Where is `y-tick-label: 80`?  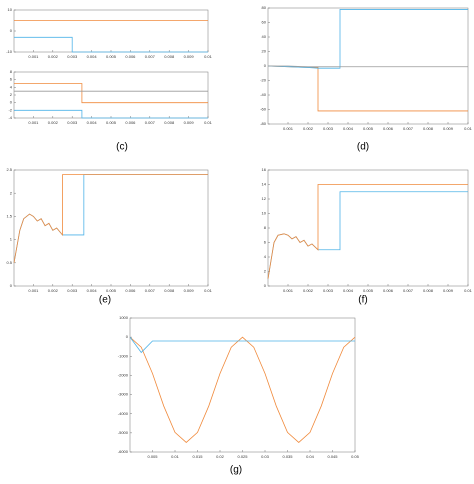
y-tick-label: 80 is located at coordinates (264, 7).